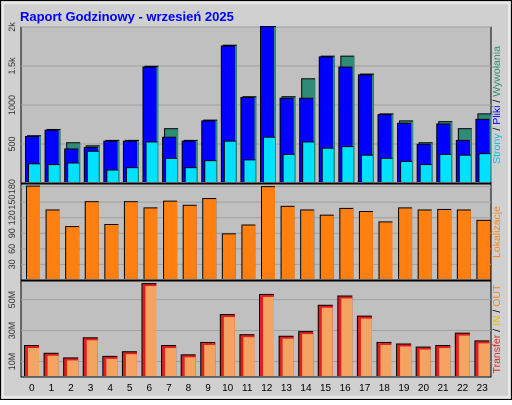  Describe the element at coordinates (12, 331) in the screenshot. I see `y-tick-label: 30M` at that location.